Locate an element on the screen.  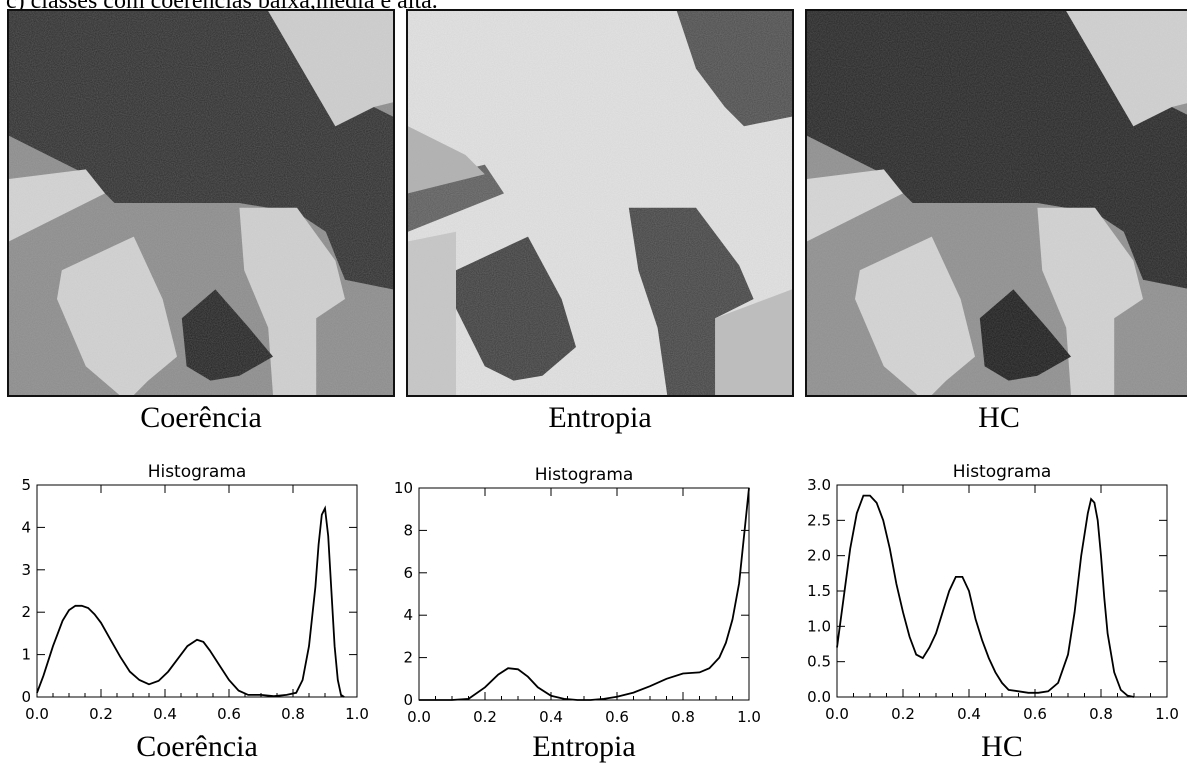
y-tick-label: 0.5 is located at coordinates (819, 662).